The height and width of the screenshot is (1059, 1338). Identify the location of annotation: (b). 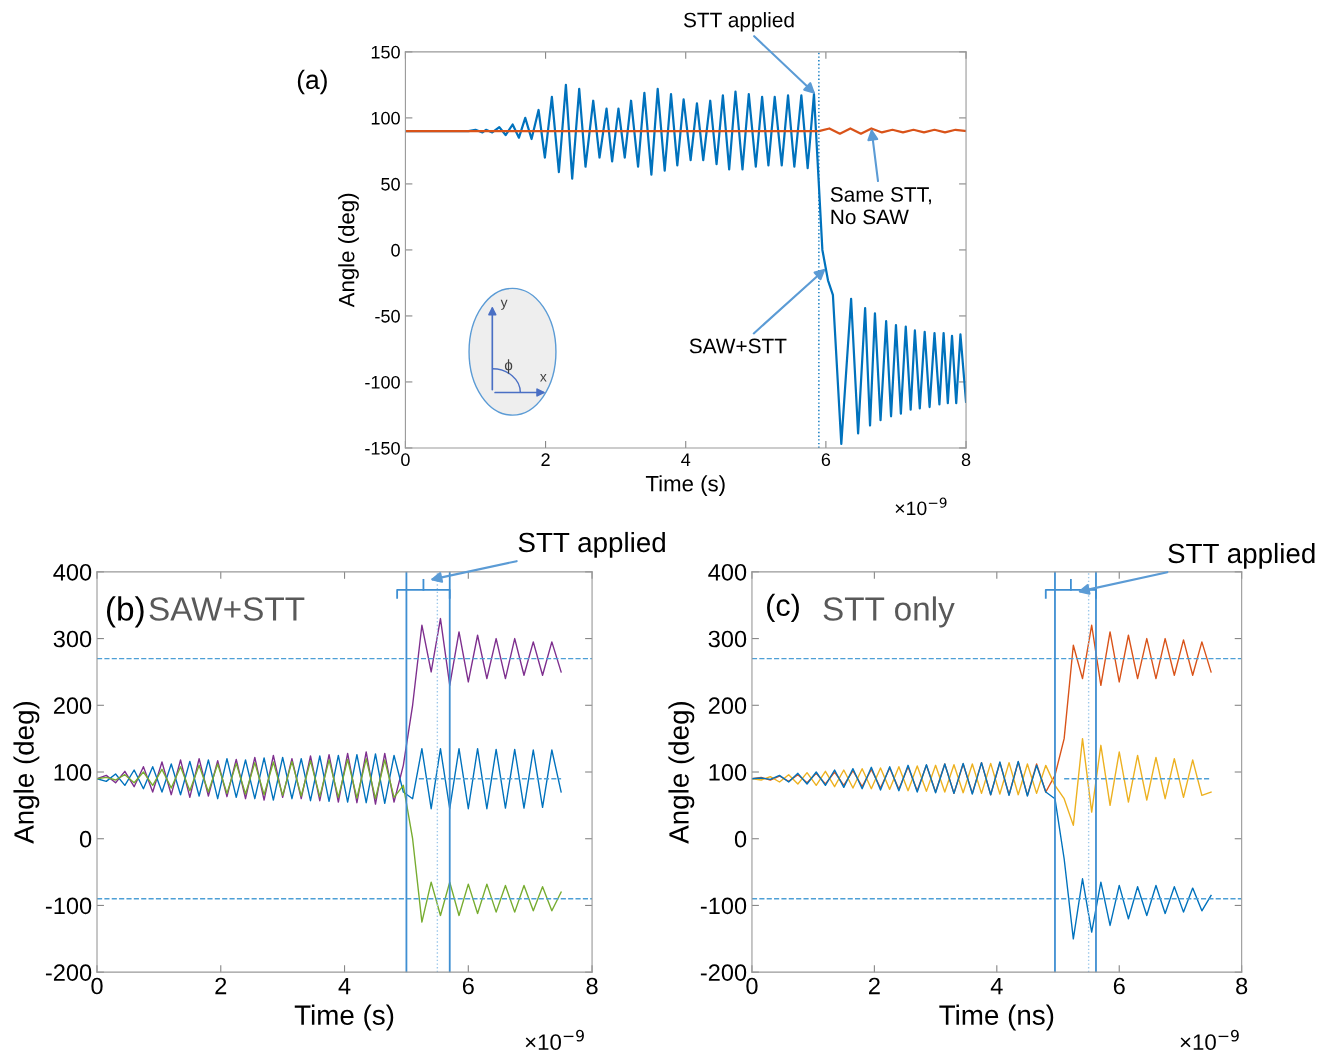
(125, 612).